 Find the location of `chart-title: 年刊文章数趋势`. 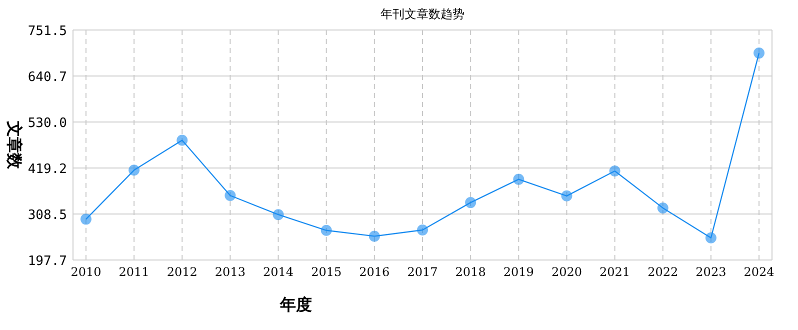

chart-title: 年刊文章数趋势 is located at coordinates (422, 14).